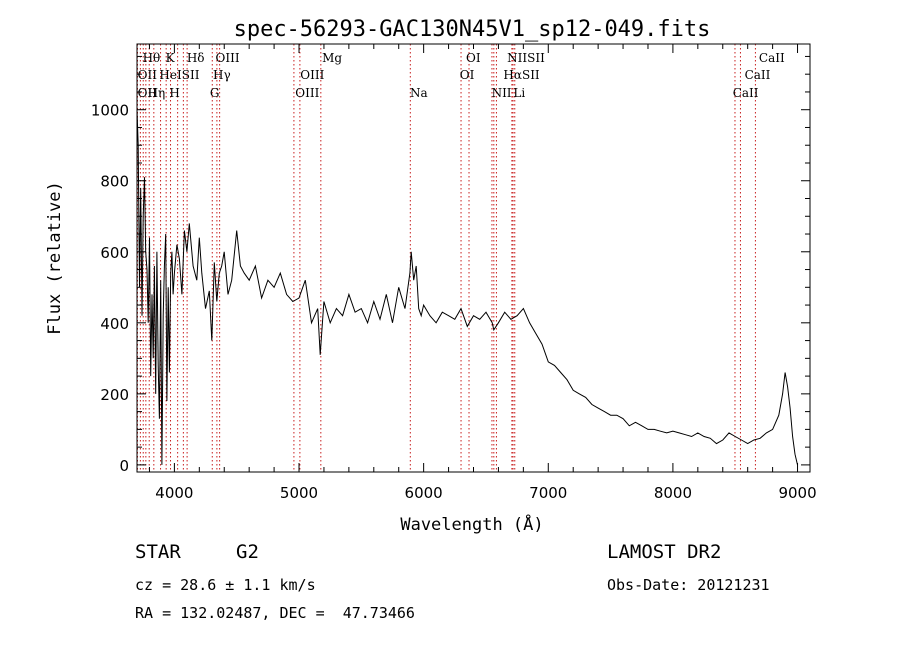 The width and height of the screenshot is (900, 650). I want to click on y-tick-label: 600, so click(114, 253).